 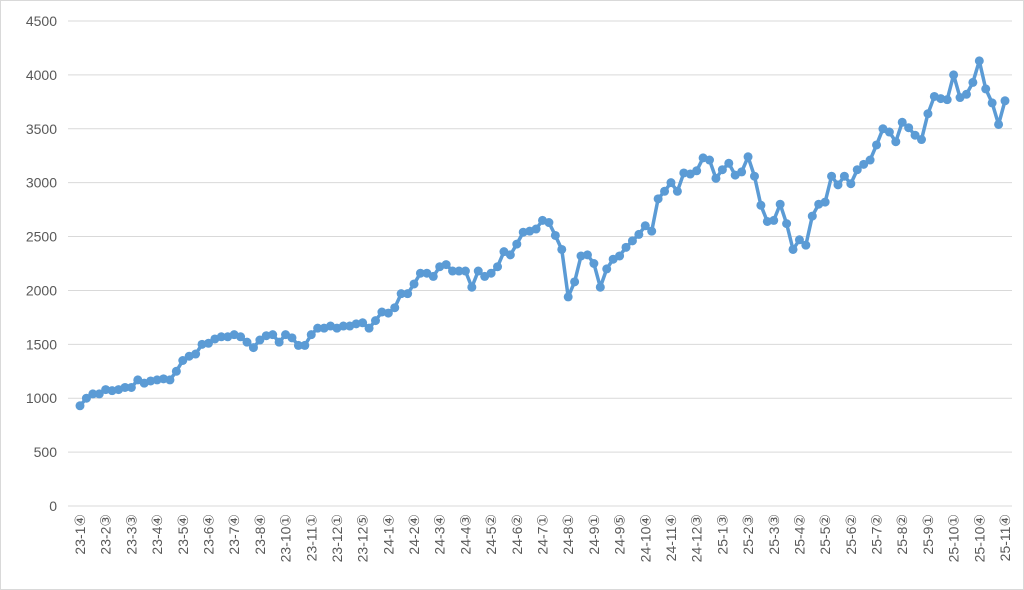 I want to click on y-tick-label: 500, so click(x=46, y=452).